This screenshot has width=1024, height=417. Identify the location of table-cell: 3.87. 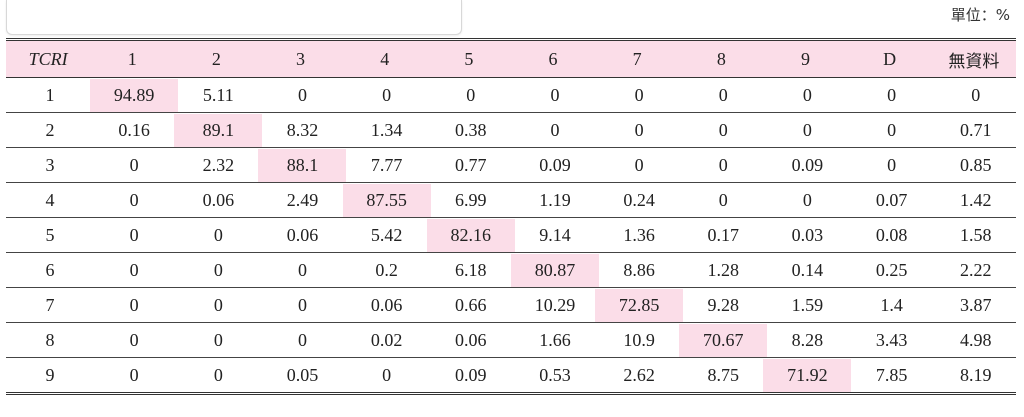
(973, 305).